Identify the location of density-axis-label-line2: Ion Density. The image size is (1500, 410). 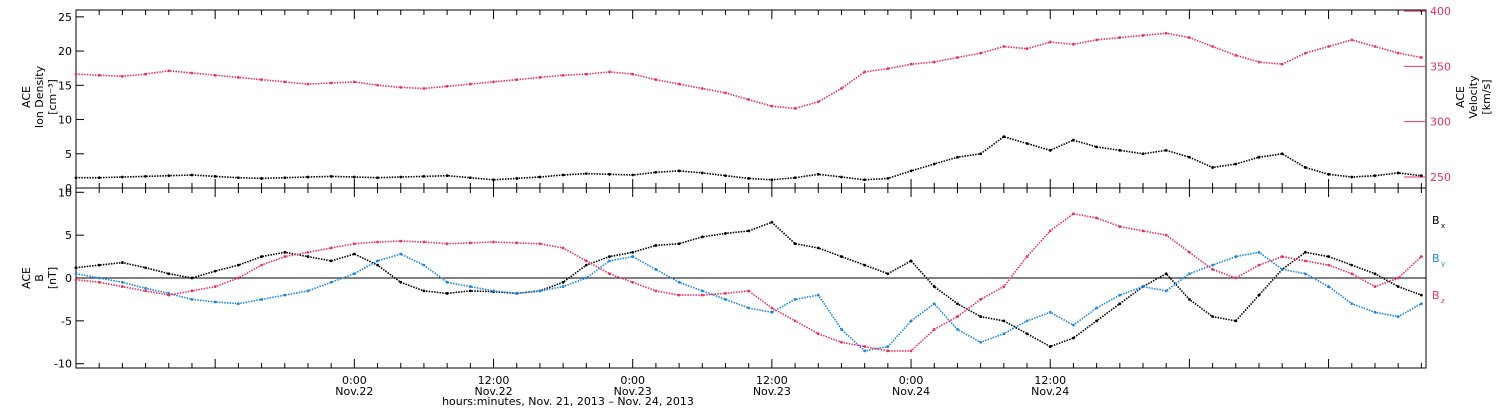
(39, 96).